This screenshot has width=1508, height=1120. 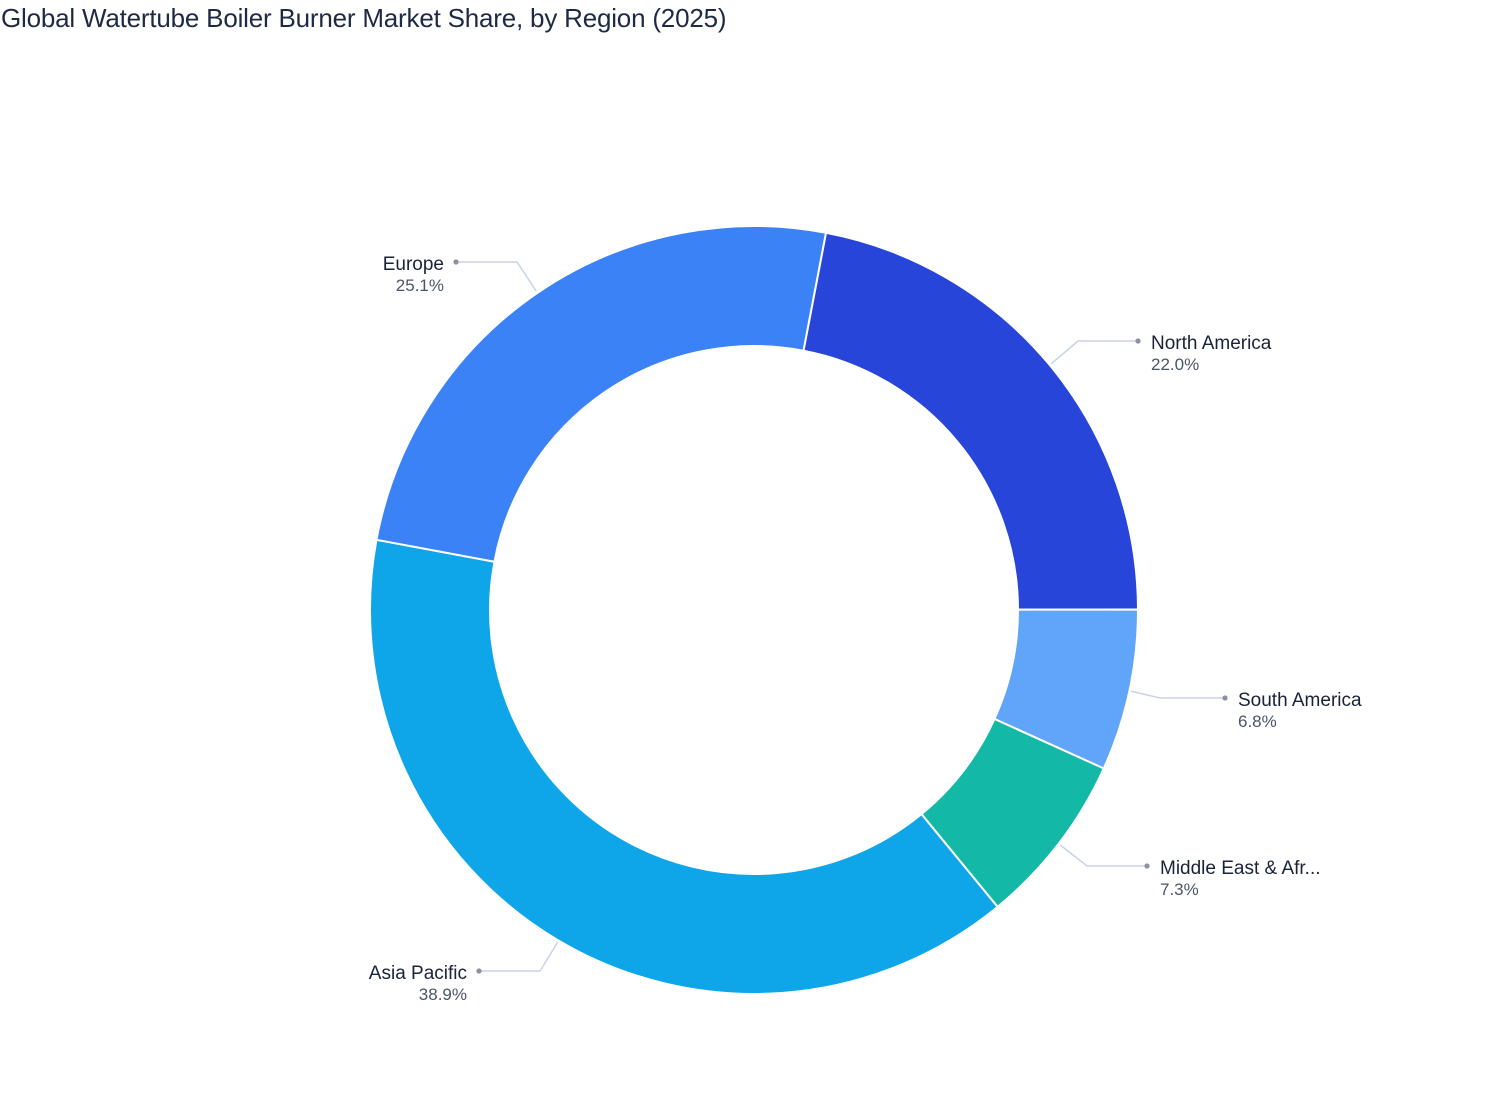 I want to click on slice-label-value: 6.8%, so click(x=1257, y=721).